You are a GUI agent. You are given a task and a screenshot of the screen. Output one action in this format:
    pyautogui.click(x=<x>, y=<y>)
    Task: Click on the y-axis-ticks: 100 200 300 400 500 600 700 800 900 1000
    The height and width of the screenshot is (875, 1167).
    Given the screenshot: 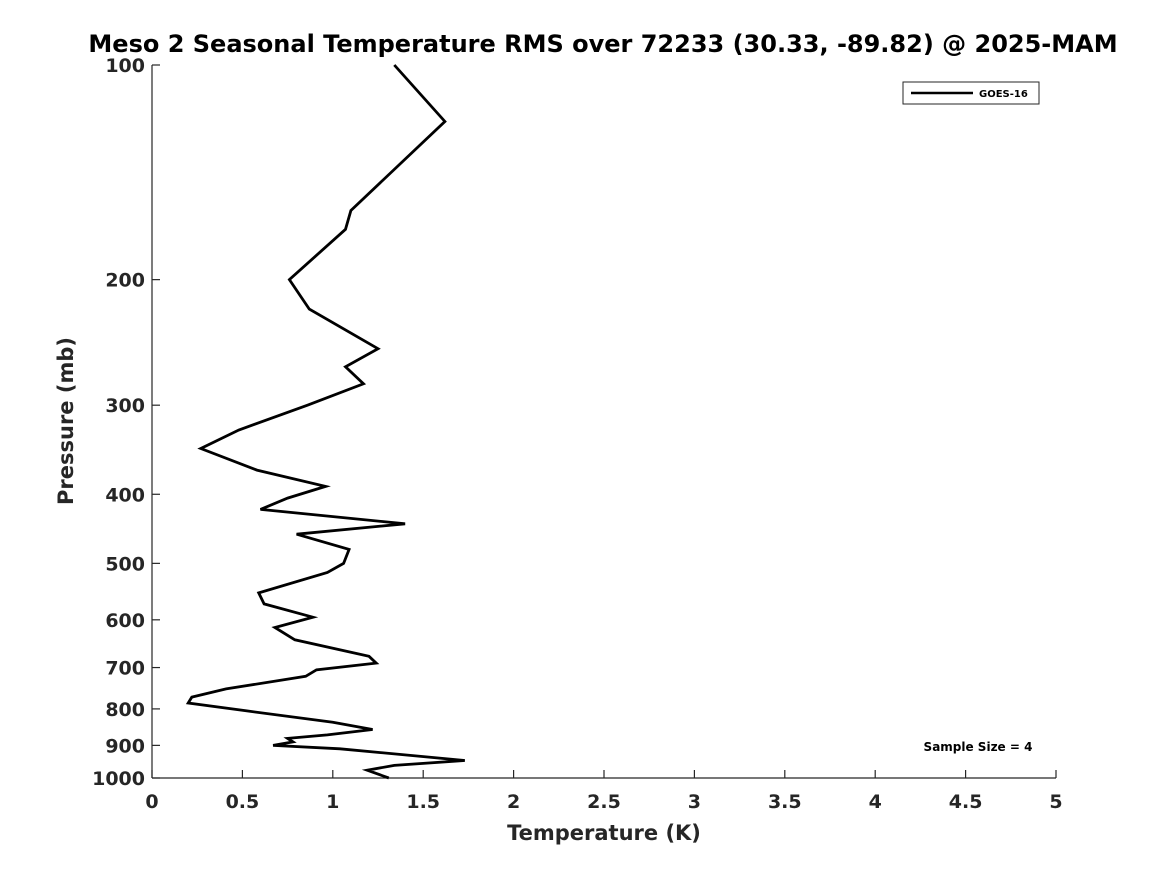 What is the action you would take?
    pyautogui.click(x=126, y=422)
    